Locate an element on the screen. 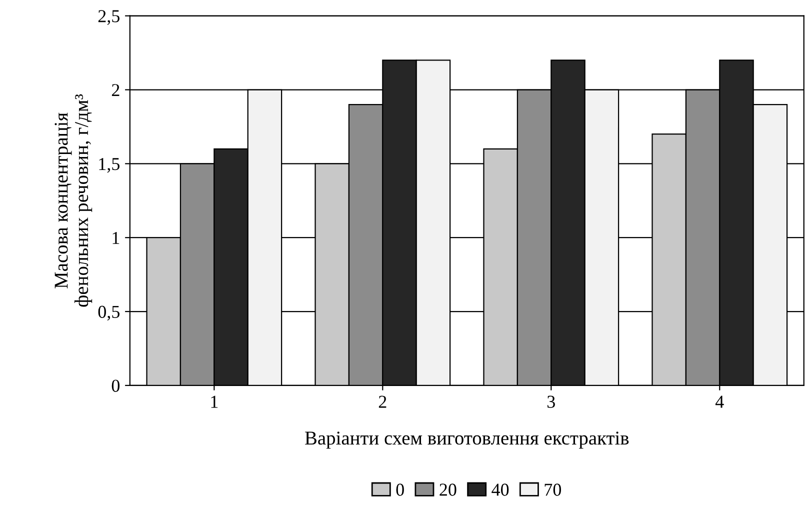  x-axis-title: Варіанти схем виготовлення екстрактів is located at coordinates (467, 440).